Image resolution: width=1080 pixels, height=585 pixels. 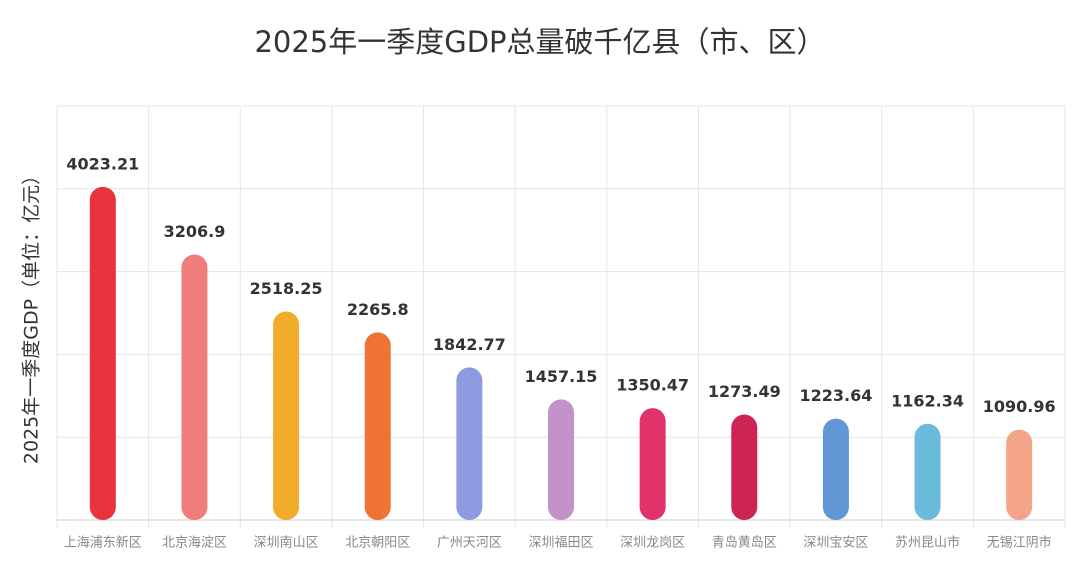 What do you see at coordinates (32, 315) in the screenshot?
I see `y-axis-label: 2025年一季度GDP（单位：亿元）` at bounding box center [32, 315].